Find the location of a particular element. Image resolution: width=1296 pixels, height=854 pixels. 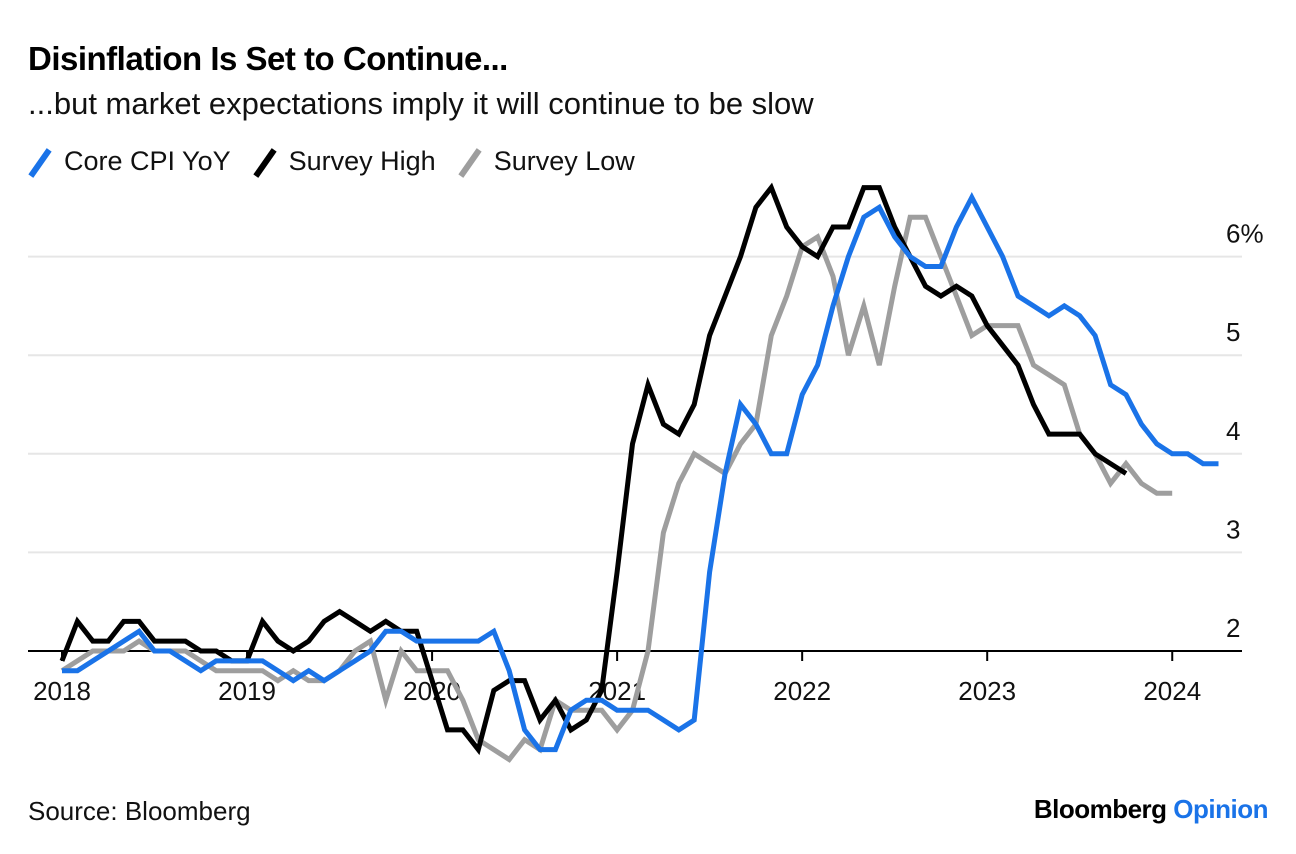

legend-item-survey-high: Survey High is located at coordinates (344, 162).